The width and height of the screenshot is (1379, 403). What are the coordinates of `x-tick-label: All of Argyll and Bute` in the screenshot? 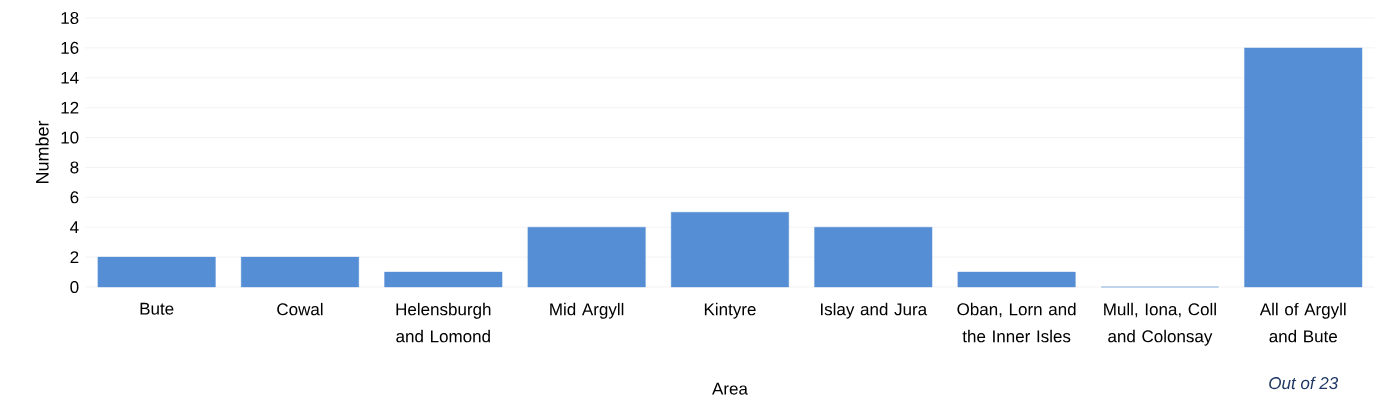 It's located at (1302, 322).